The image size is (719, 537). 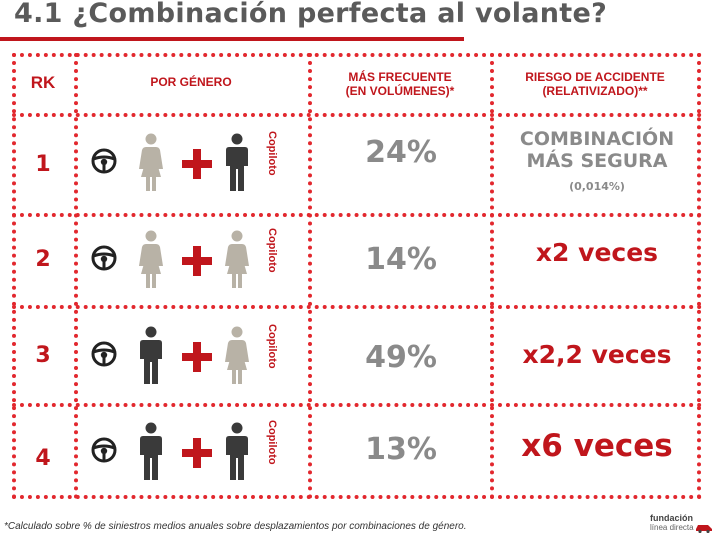 What do you see at coordinates (400, 77) in the screenshot?
I see `frequency-header-line1: MÁS FRECUENTE` at bounding box center [400, 77].